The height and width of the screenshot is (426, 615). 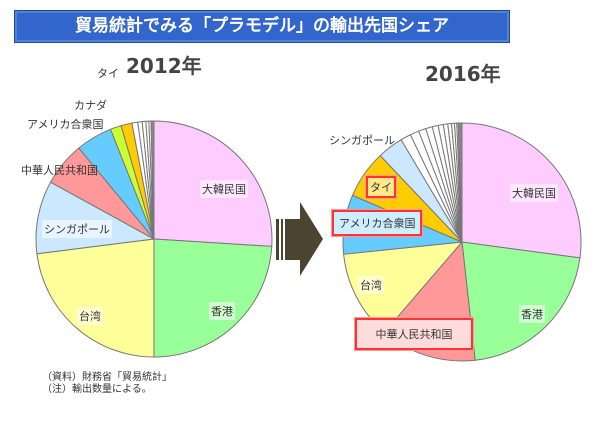 I want to click on label-2012-singapore: シンガポール, so click(x=77, y=229).